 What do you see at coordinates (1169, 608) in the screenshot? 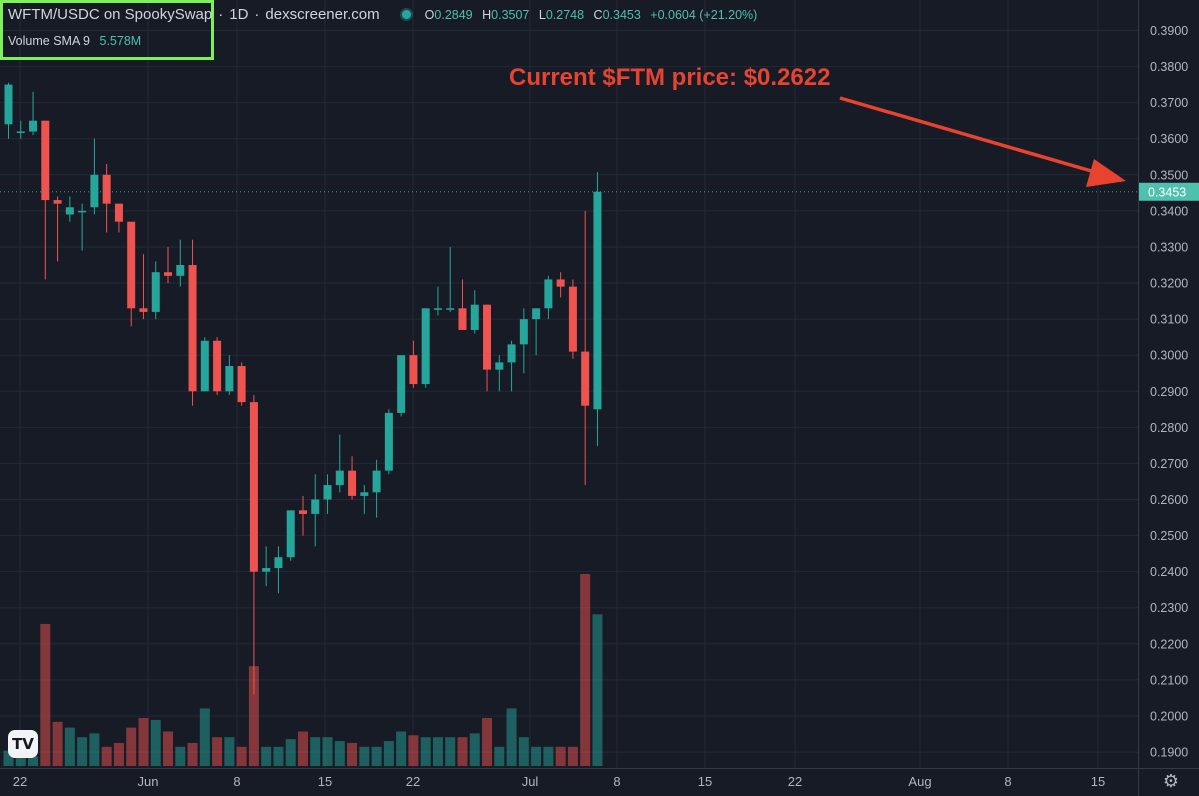
I see `y-tick-label: 0.2300` at bounding box center [1169, 608].